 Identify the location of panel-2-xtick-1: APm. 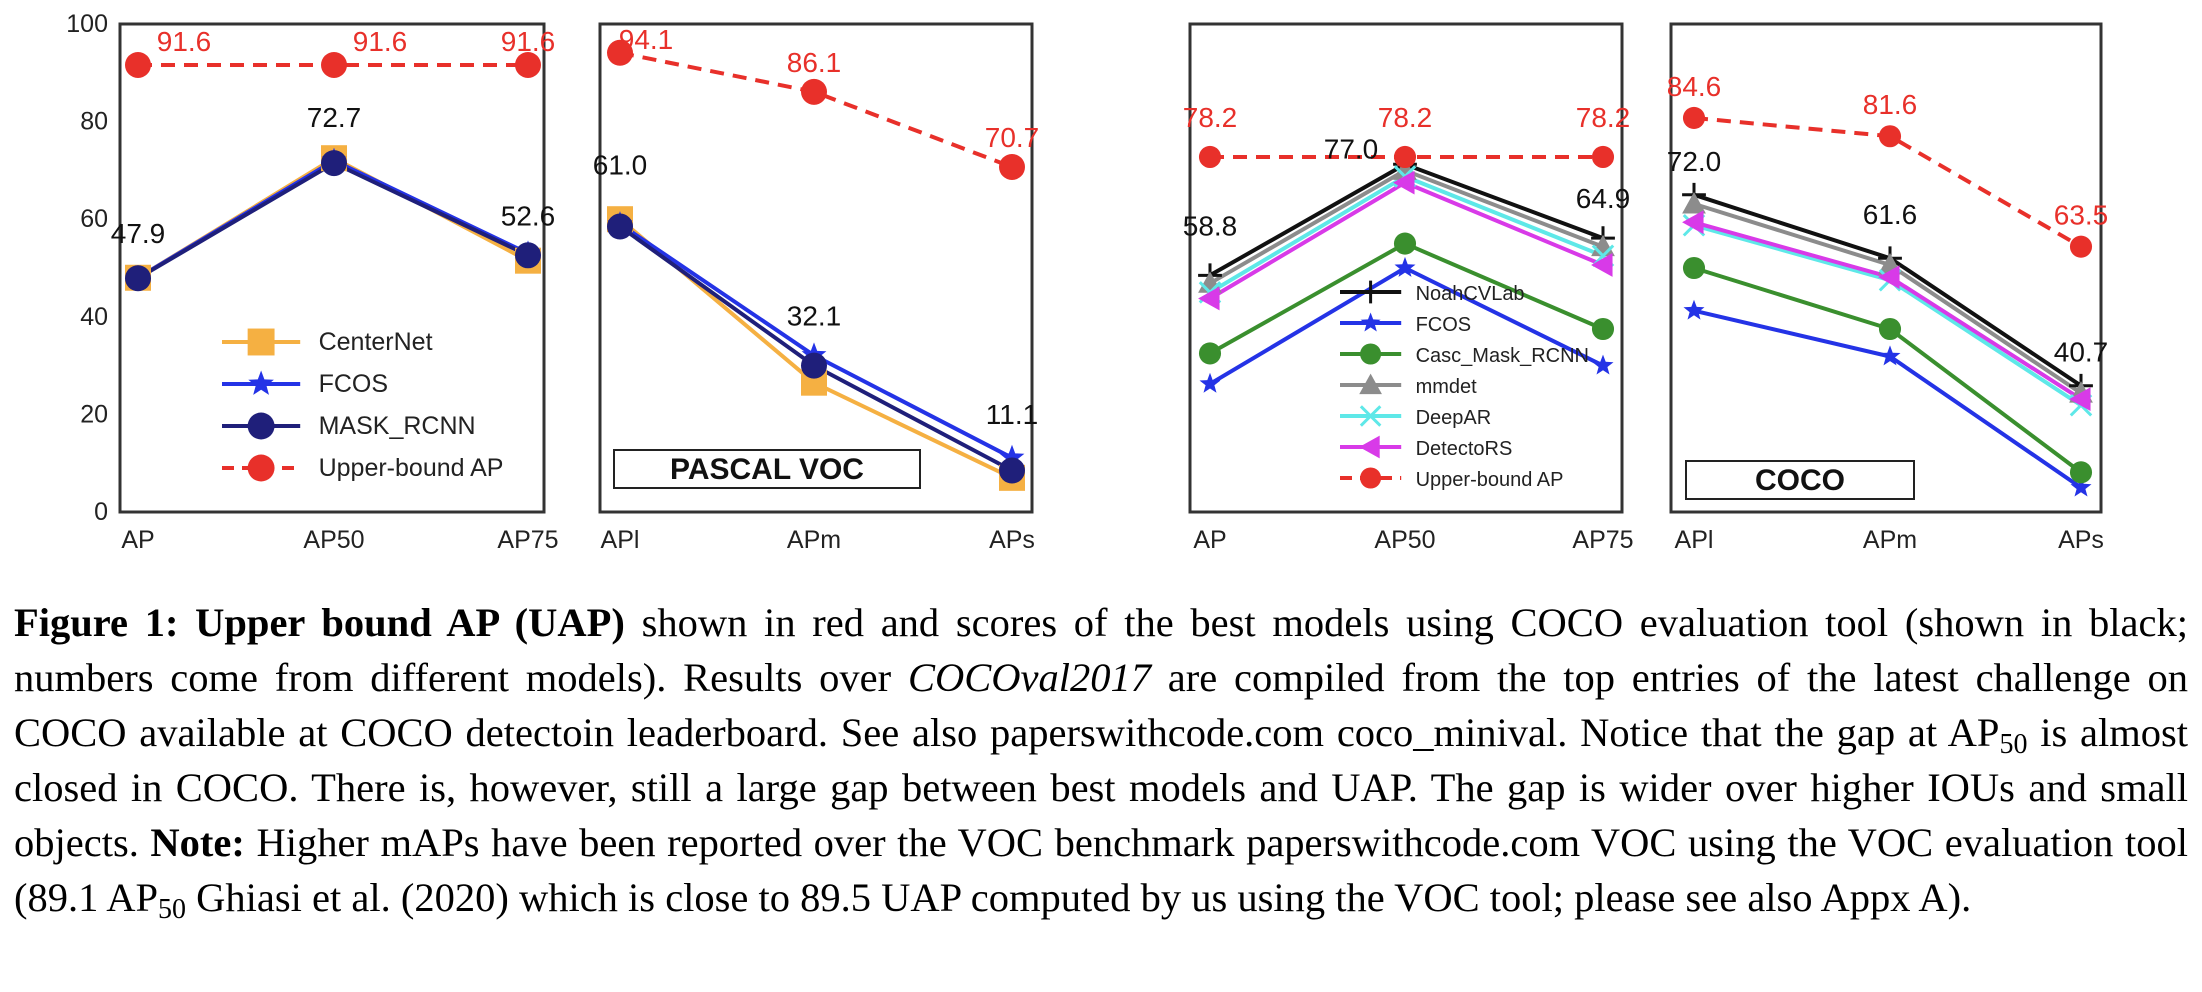
(814, 540).